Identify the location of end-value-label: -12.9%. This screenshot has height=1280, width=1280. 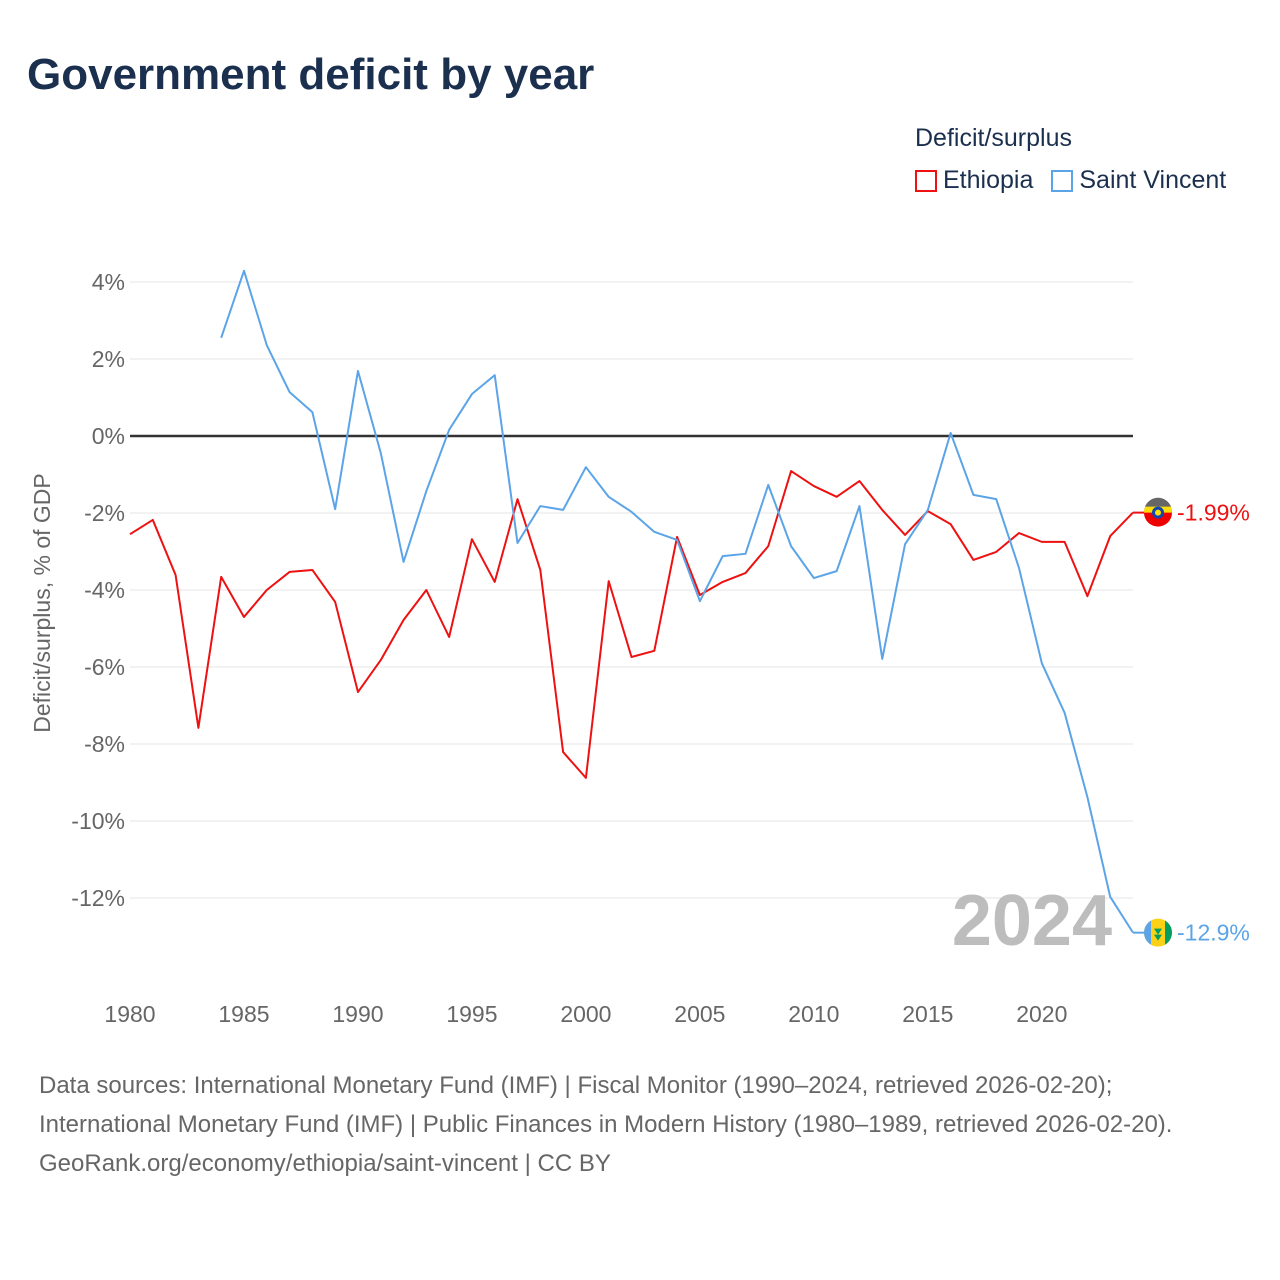
(1213, 933).